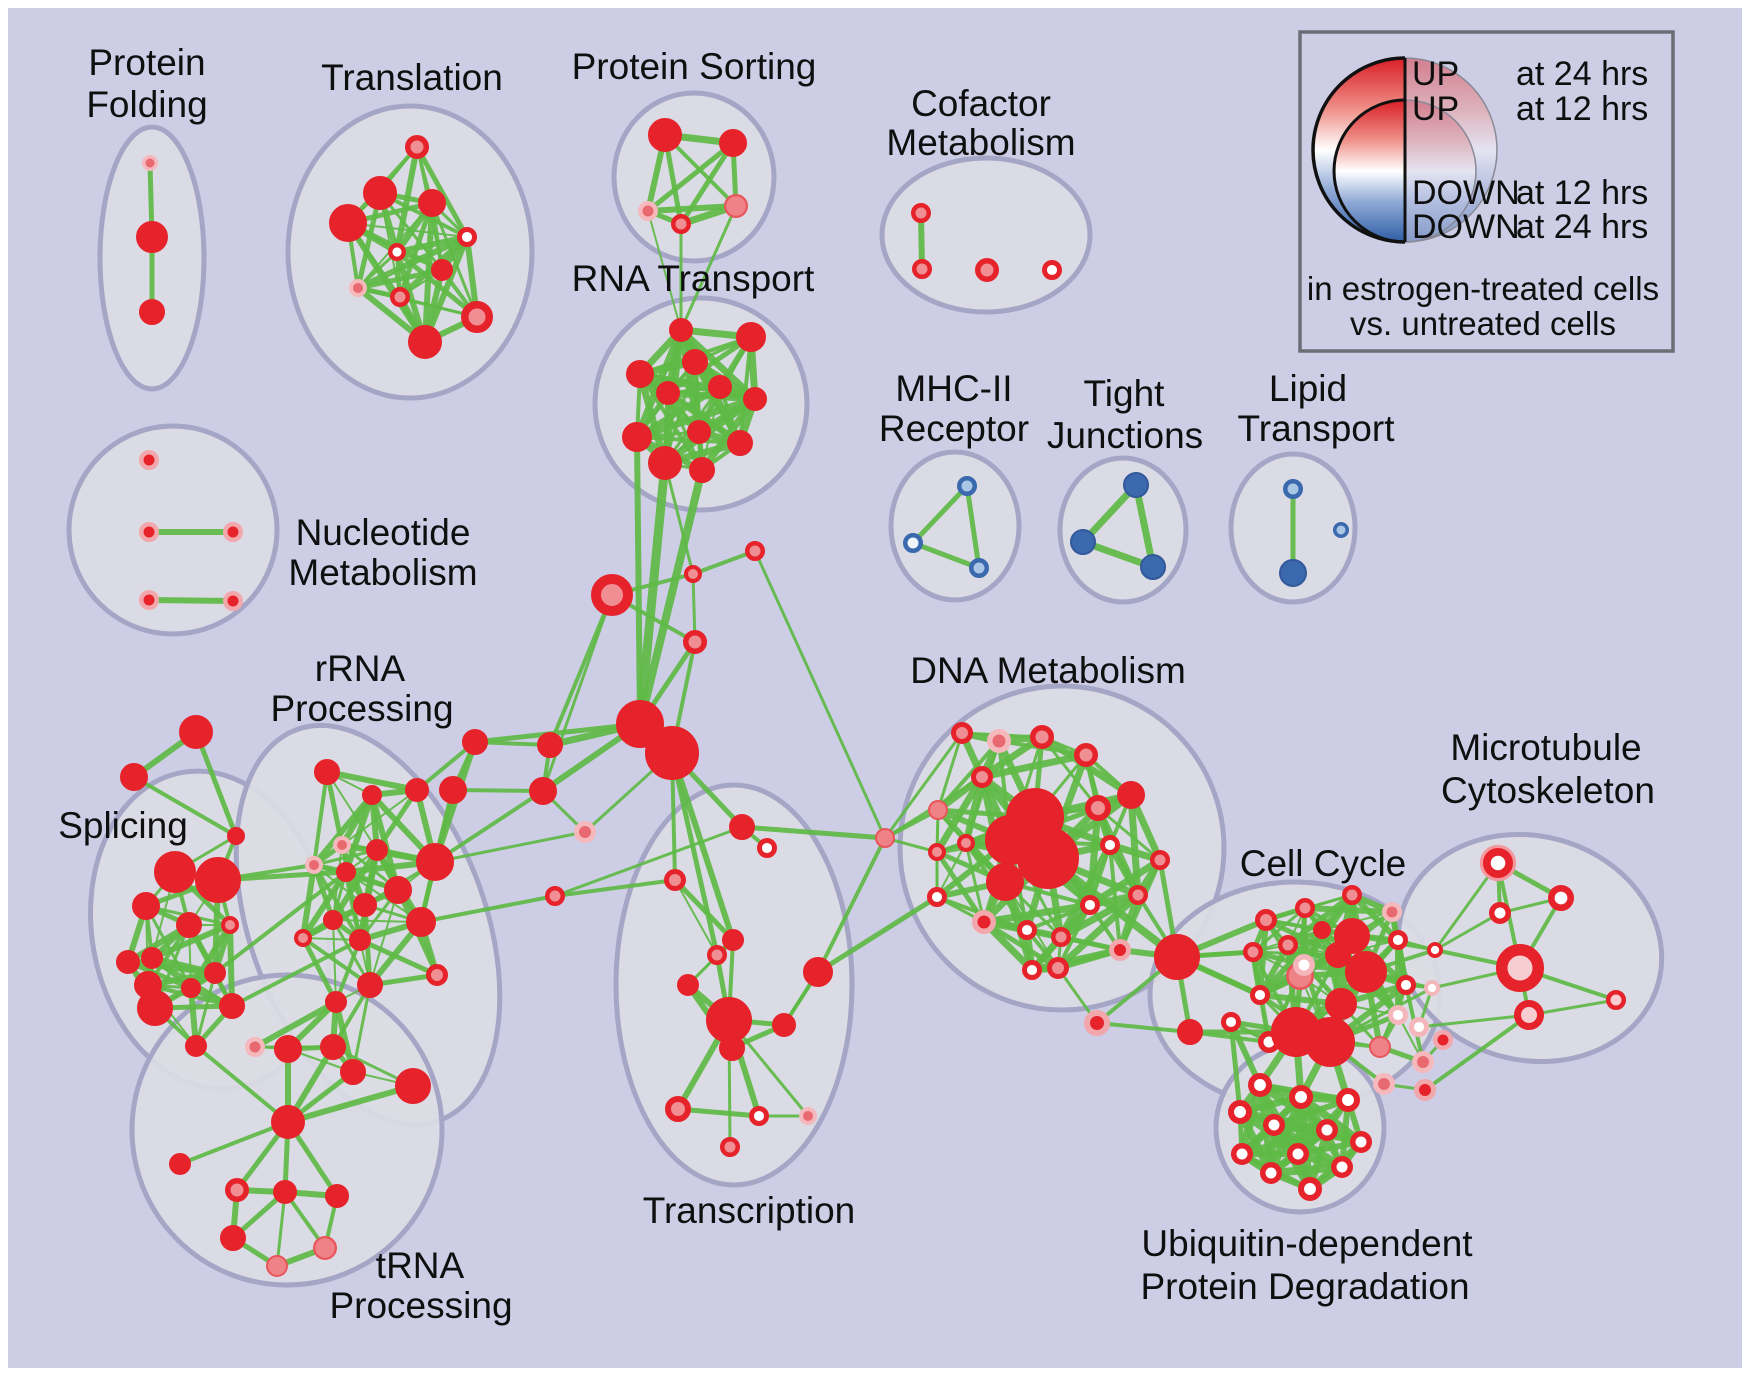 Image resolution: width=1750 pixels, height=1376 pixels. I want to click on cluster-ub-label-line1: Ubiquitin-dependent, so click(1307, 1243).